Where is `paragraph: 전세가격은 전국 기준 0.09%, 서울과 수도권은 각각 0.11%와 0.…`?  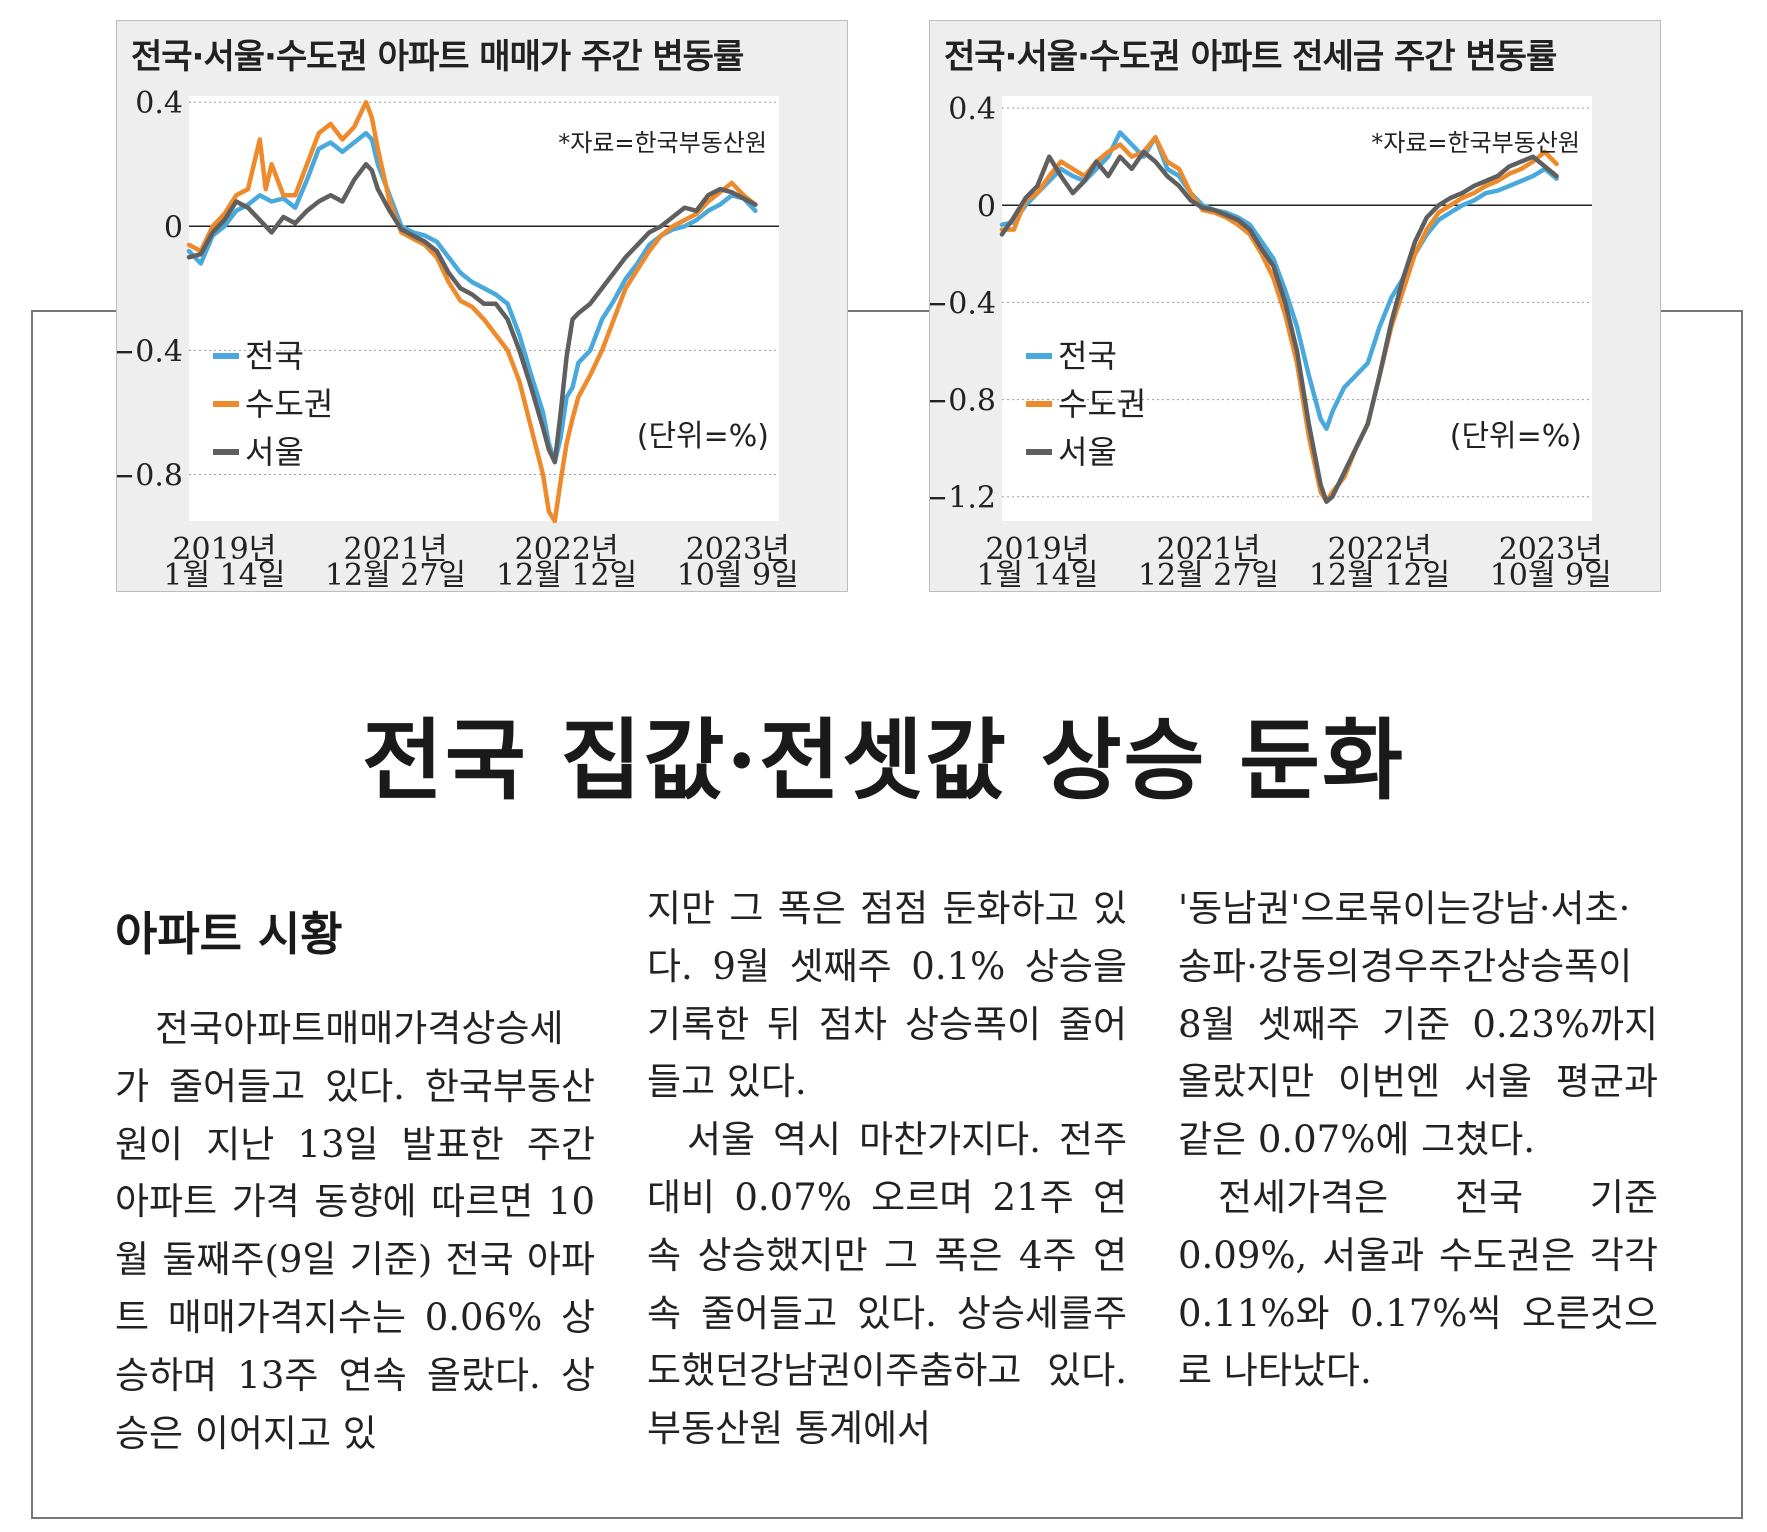 paragraph: 전세가격은 전국 기준 0.09%, 서울과 수도권은 각각 0.11%와 0.… is located at coordinates (1418, 1284).